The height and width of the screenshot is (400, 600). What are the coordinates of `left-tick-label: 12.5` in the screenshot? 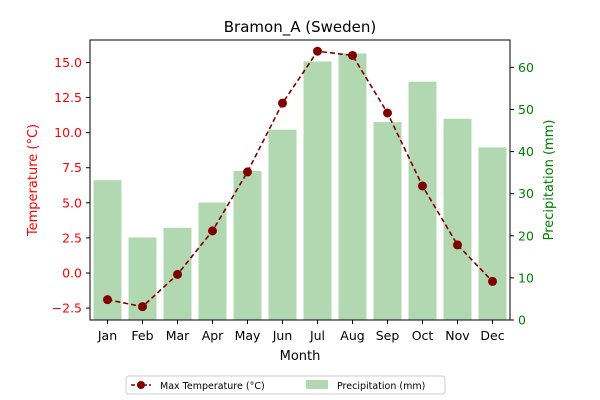 It's located at (68, 97).